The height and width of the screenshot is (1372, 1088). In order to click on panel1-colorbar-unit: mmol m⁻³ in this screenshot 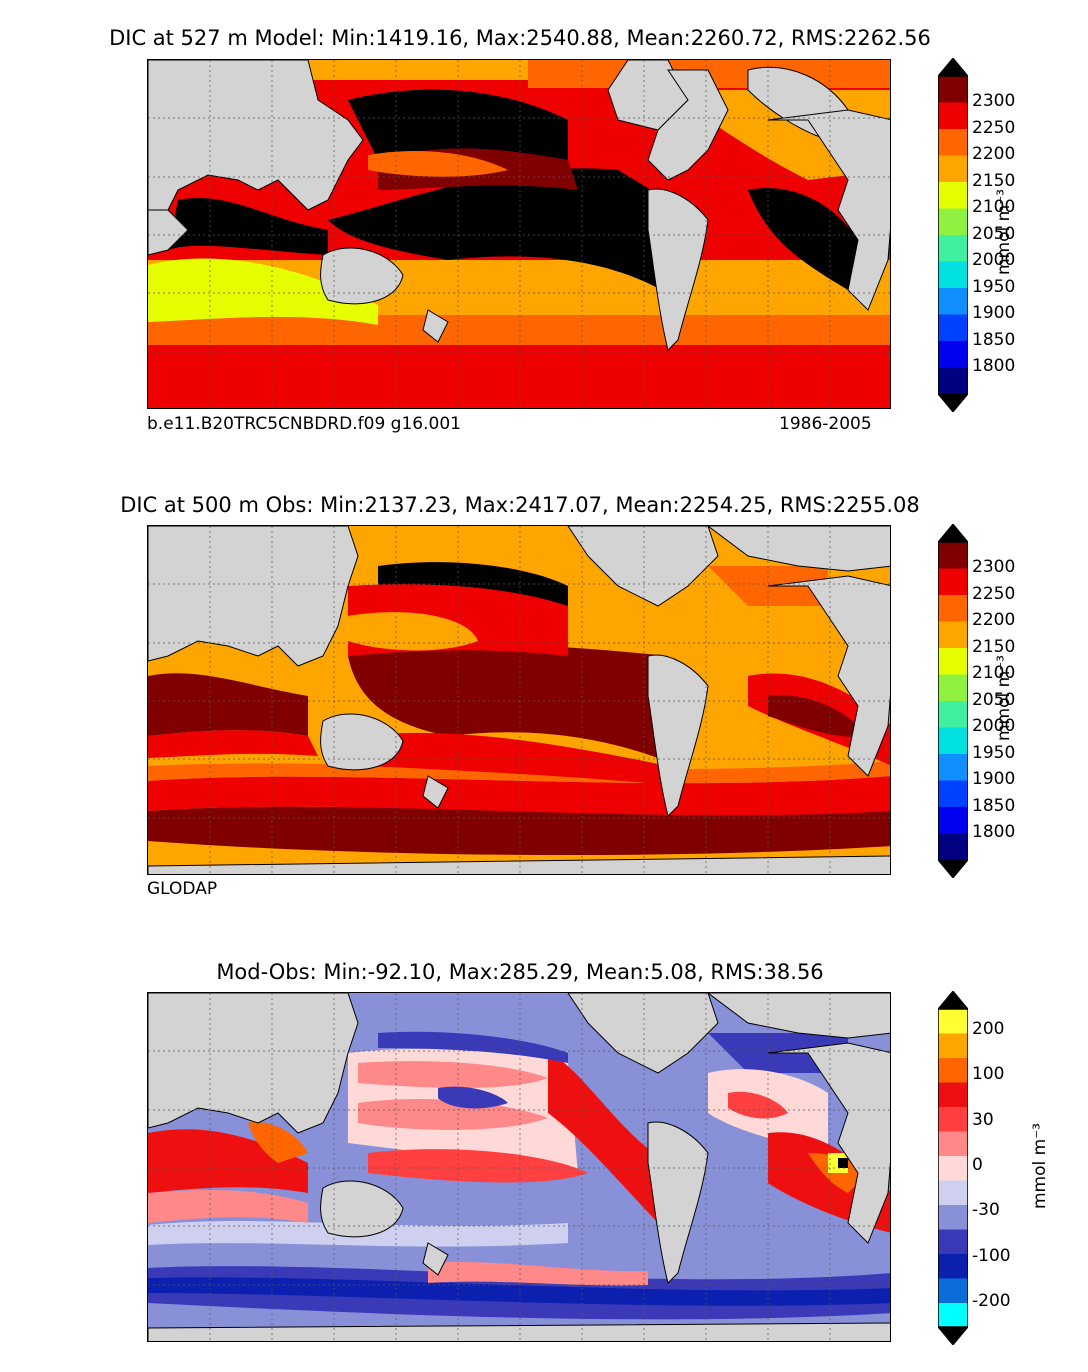, I will do `click(1004, 232)`.